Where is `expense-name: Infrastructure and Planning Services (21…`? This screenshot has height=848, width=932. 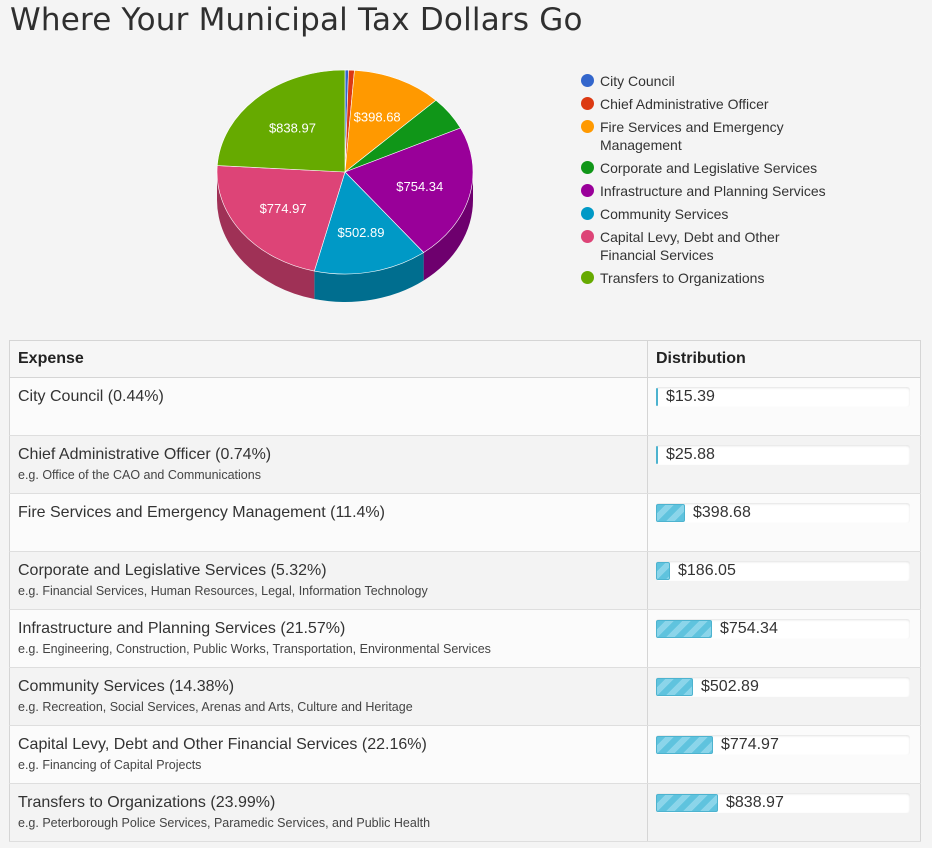
expense-name: Infrastructure and Planning Services (21… is located at coordinates (182, 628).